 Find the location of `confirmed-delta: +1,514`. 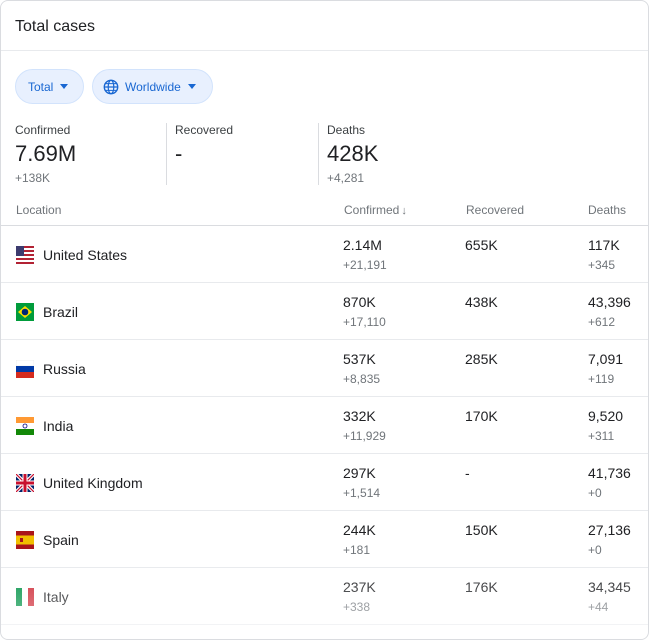

confirmed-delta: +1,514 is located at coordinates (362, 493).